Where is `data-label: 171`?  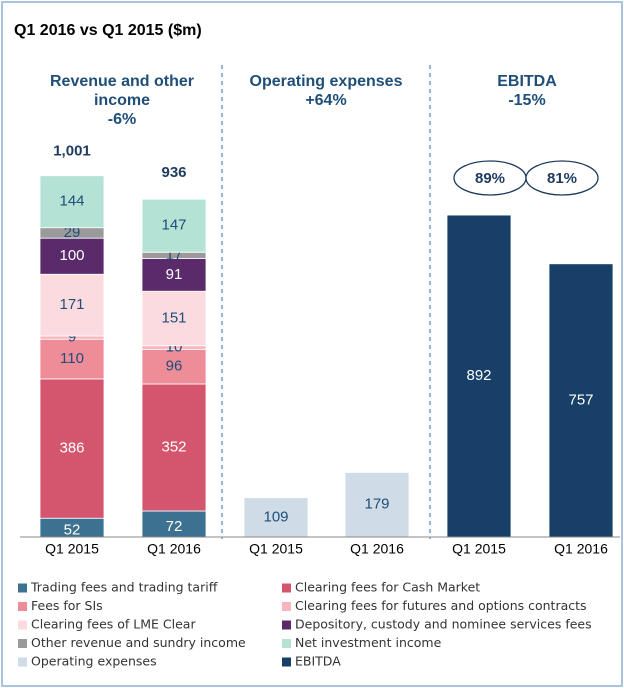 data-label: 171 is located at coordinates (71, 304).